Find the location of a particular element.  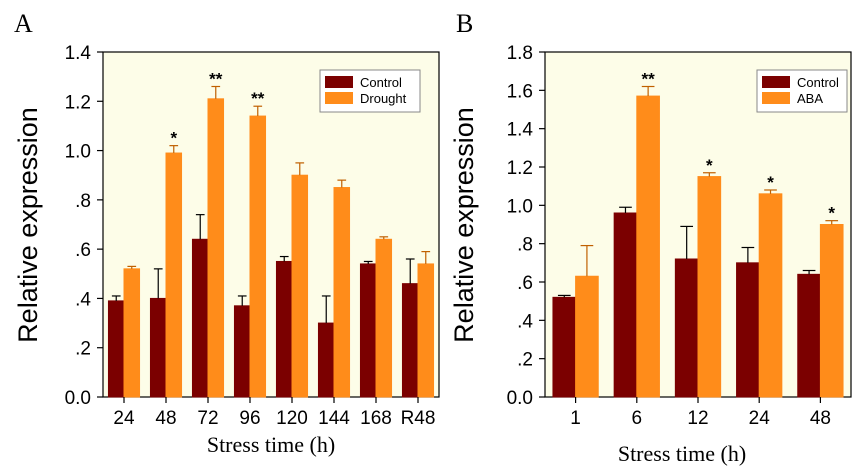

x-tick-label: 144 is located at coordinates (334, 418).